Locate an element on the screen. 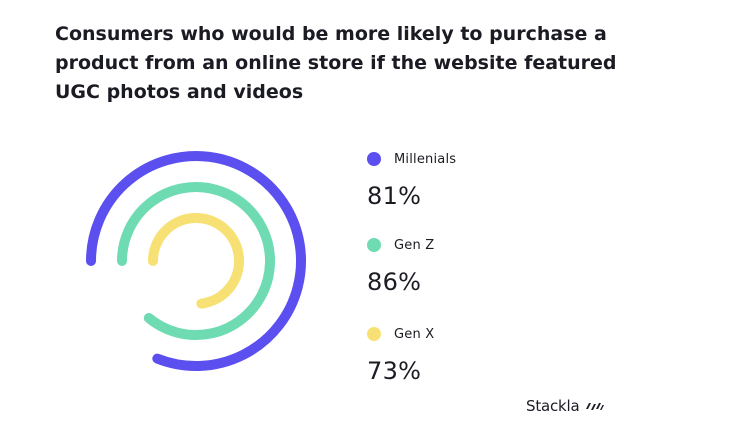  arc-gen-x is located at coordinates (196, 261).